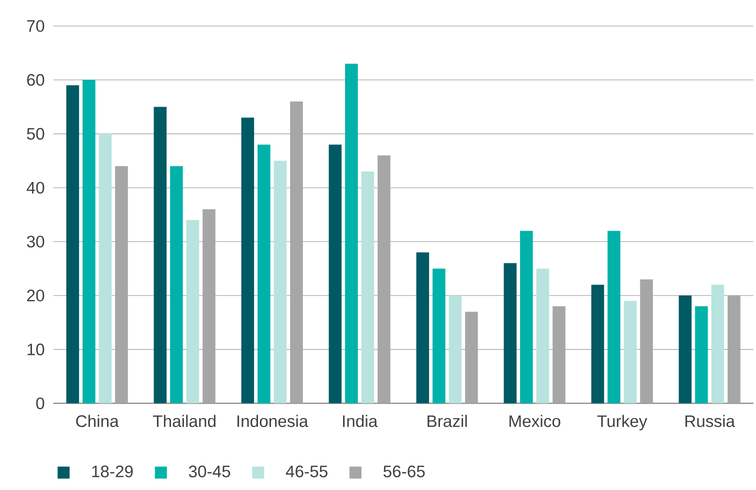 The width and height of the screenshot is (756, 490). Describe the element at coordinates (710, 421) in the screenshot. I see `x-tick-label: Russia` at that location.